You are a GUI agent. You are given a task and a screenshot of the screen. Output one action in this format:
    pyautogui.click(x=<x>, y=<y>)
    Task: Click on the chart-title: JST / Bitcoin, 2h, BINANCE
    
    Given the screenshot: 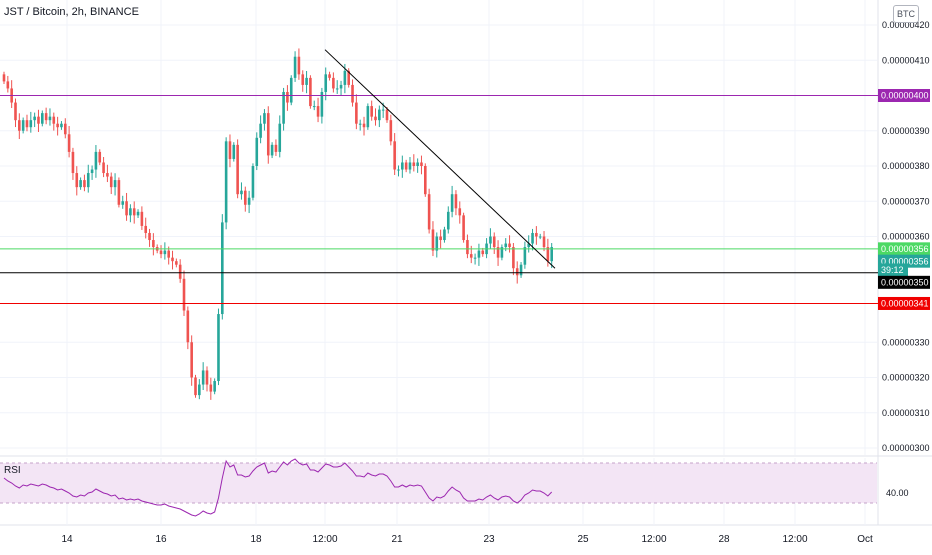 What is the action you would take?
    pyautogui.click(x=71, y=12)
    